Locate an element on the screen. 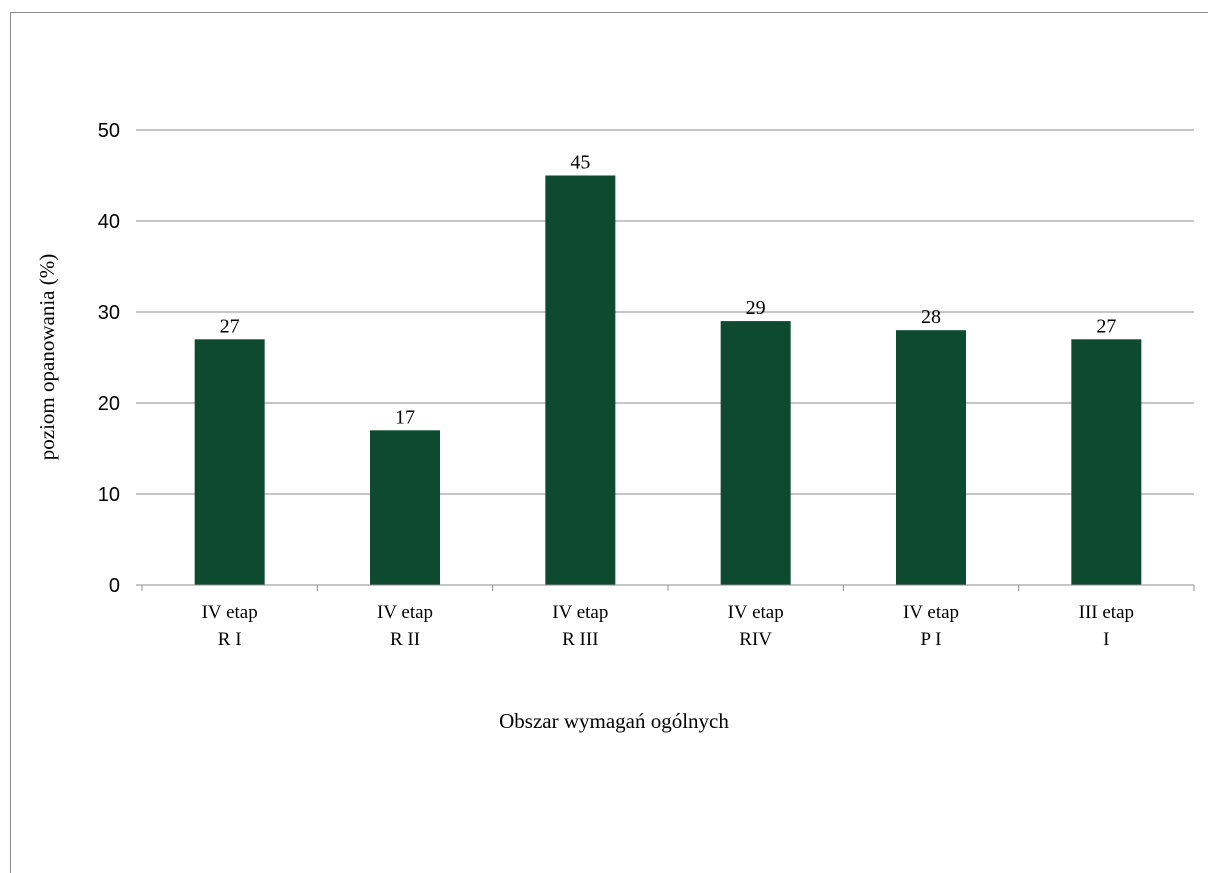  y-tick-label: 50 is located at coordinates (109, 131).